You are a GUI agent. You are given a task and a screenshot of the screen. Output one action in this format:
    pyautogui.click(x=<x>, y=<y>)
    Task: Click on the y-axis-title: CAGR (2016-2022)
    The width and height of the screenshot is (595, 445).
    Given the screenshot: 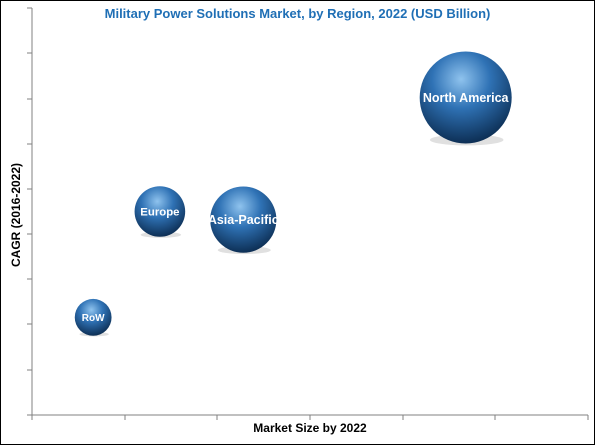 What is the action you would take?
    pyautogui.click(x=16, y=215)
    